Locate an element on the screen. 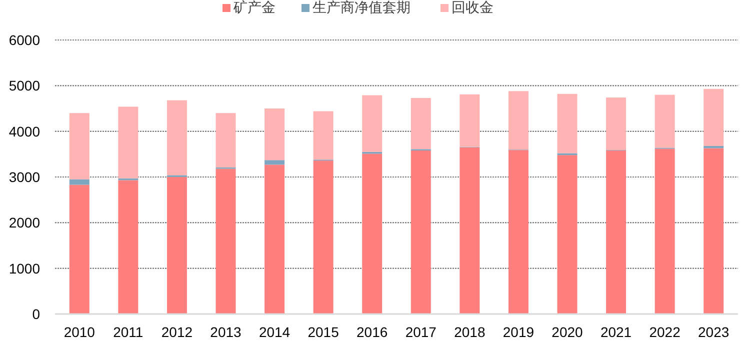  x-tick-label: 2017 is located at coordinates (421, 332).